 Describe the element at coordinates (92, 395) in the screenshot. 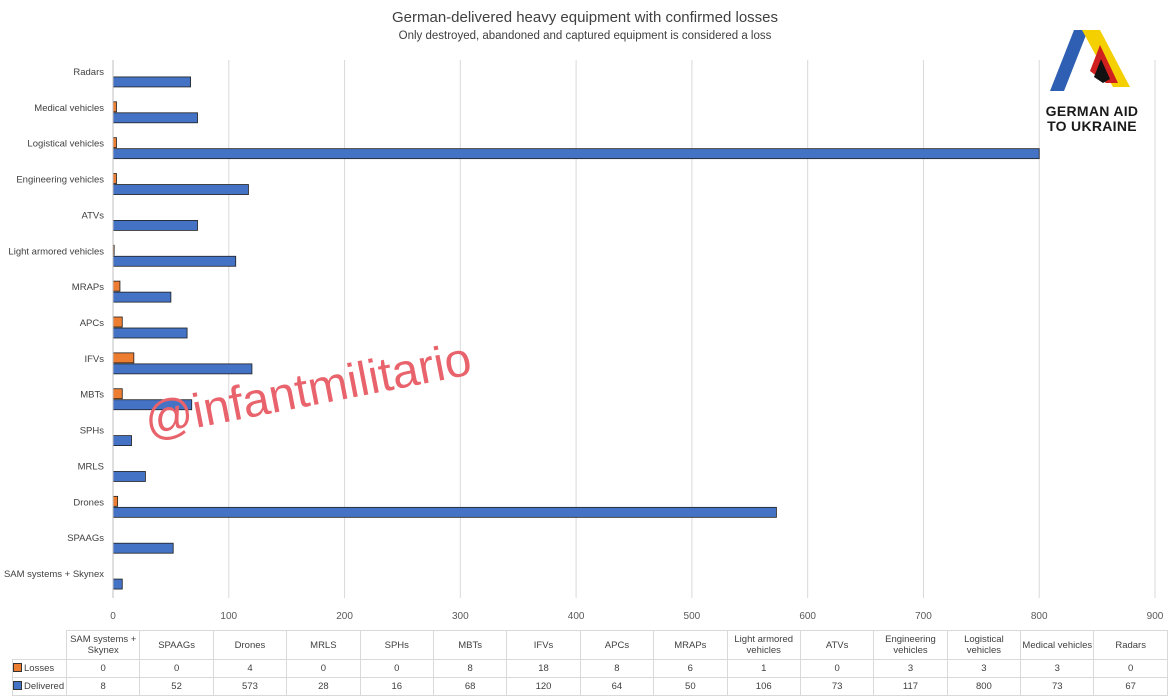

I see `category-label: MBTs` at that location.